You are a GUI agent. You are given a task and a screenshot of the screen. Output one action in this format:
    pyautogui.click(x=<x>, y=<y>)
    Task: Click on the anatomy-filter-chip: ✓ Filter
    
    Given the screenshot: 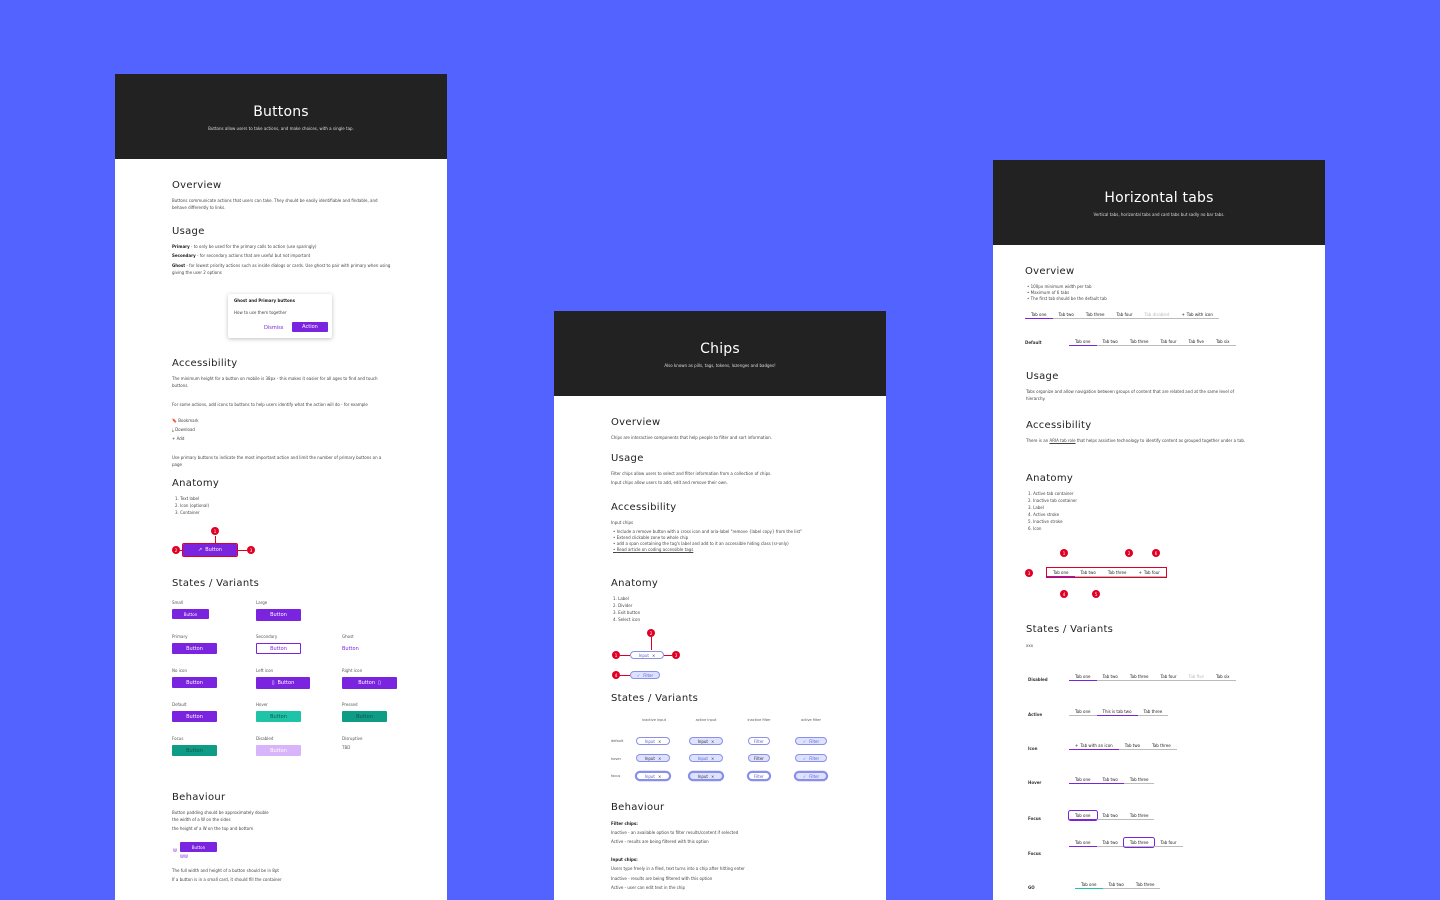 What is the action you would take?
    pyautogui.click(x=645, y=675)
    